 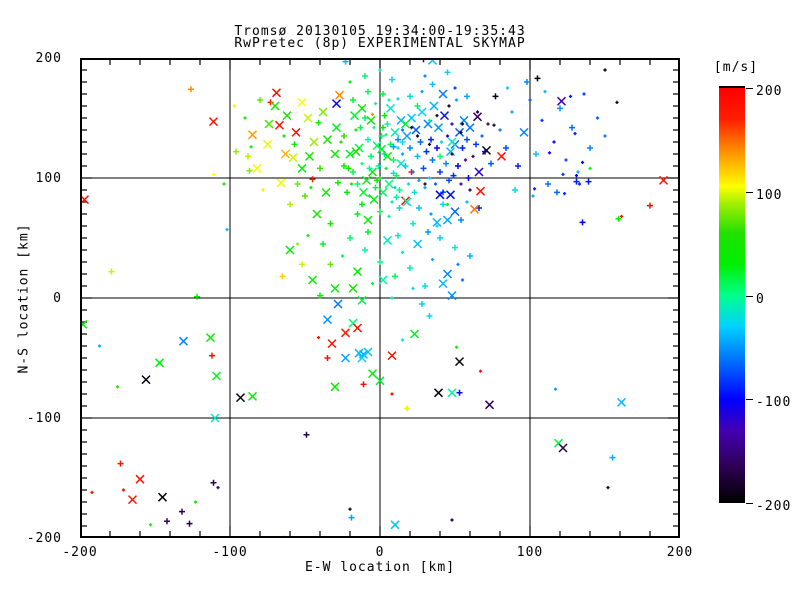 I want to click on colorbar-tick, so click(x=749, y=192).